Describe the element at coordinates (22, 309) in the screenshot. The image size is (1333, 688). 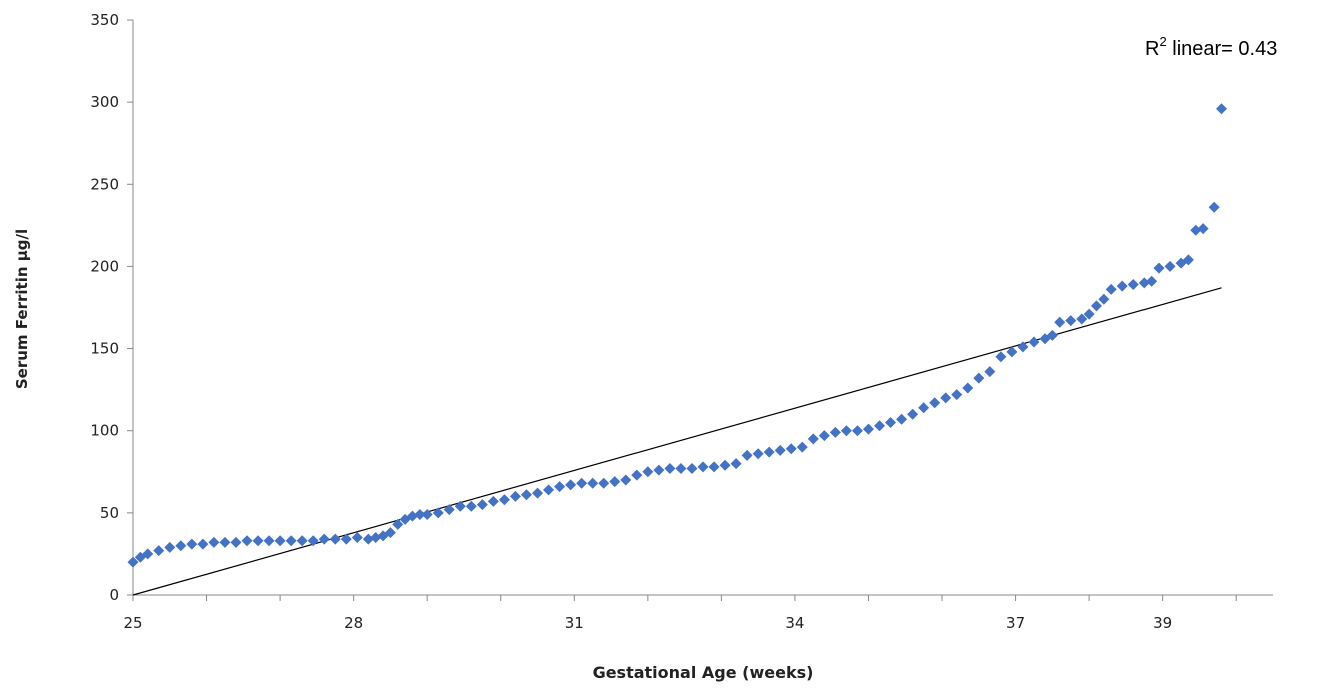
I see `y-axis-title: Serum Ferritin μg/l` at that location.